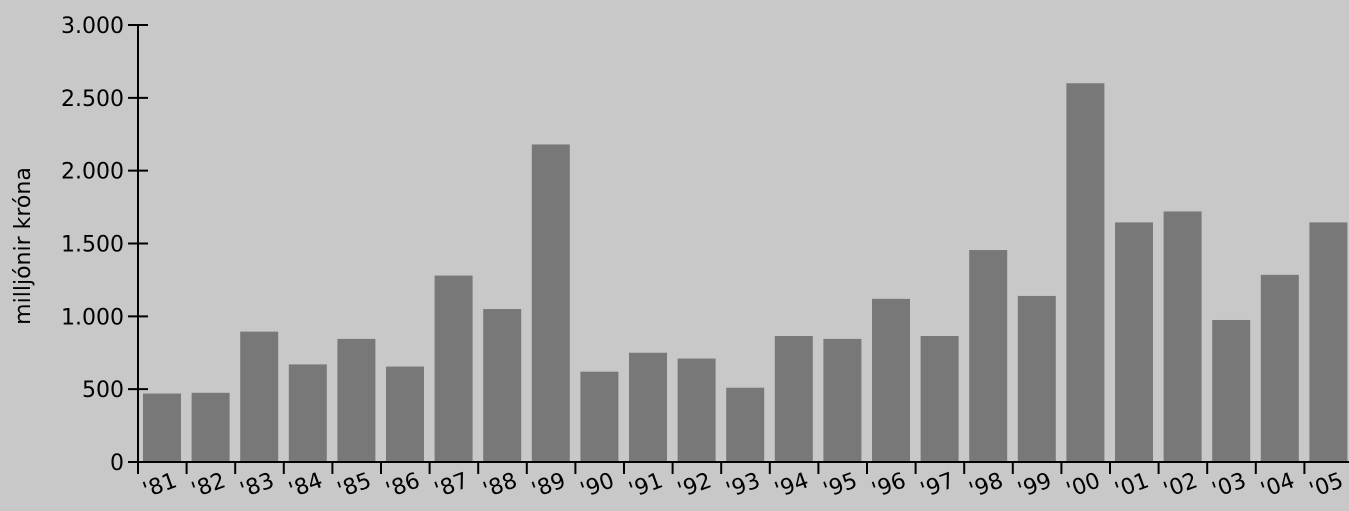  I want to click on x-tick-label-'95: '95, so click(840, 485).